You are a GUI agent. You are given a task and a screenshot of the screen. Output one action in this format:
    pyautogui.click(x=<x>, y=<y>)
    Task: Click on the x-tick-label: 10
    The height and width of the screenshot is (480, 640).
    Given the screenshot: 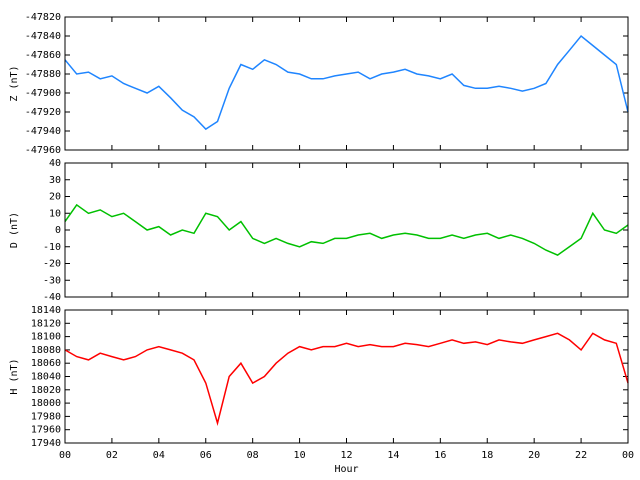 What is the action you would take?
    pyautogui.click(x=300, y=455)
    